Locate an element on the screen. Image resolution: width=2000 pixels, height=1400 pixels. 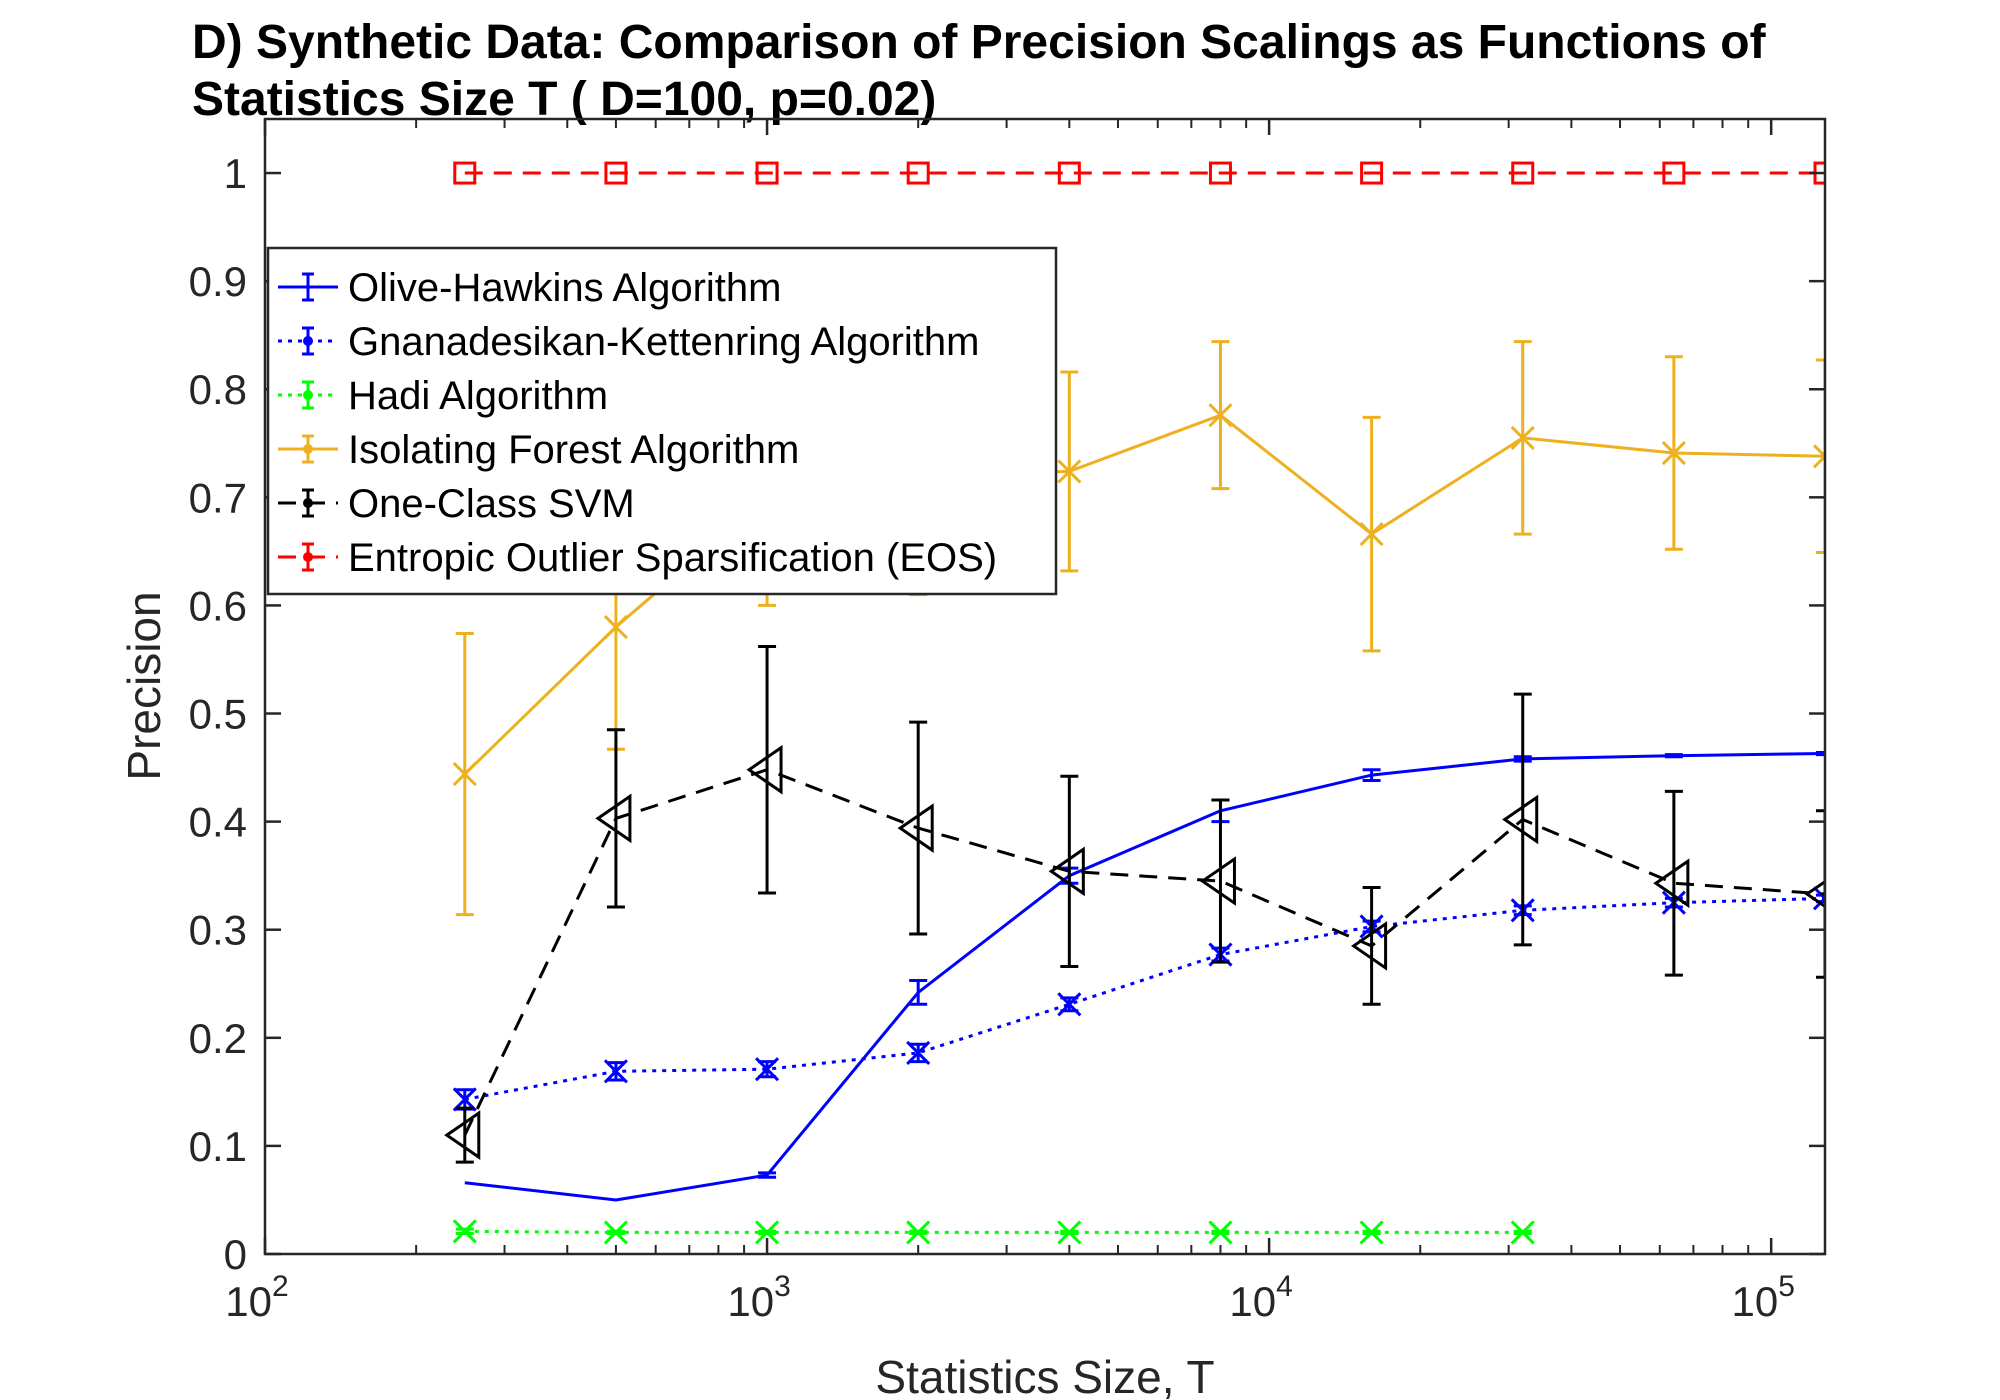
y-tick-label: 0.9 is located at coordinates (218, 281).